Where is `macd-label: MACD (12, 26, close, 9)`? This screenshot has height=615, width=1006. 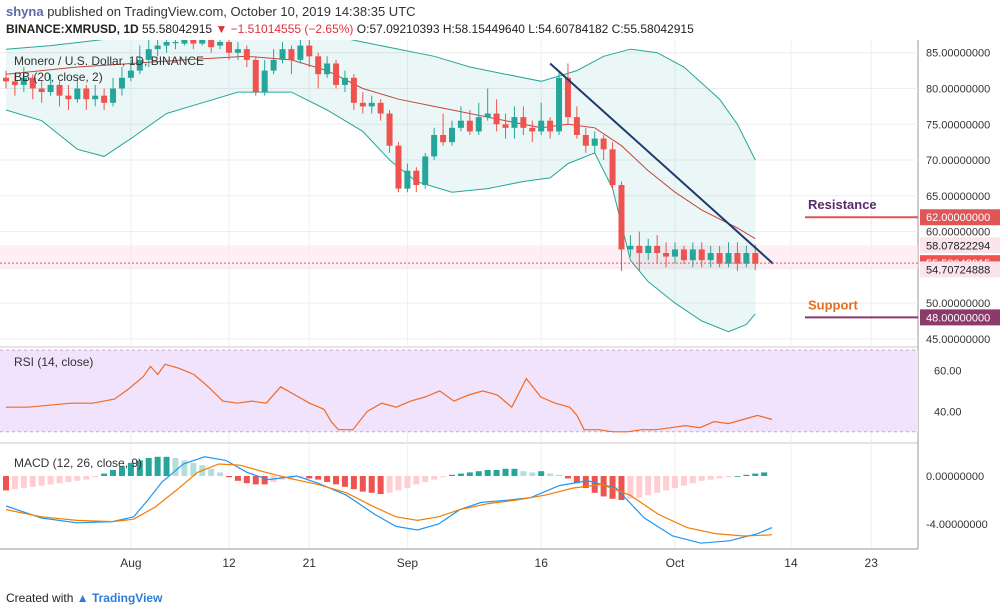 macd-label: MACD (12, 26, close, 9) is located at coordinates (78, 463).